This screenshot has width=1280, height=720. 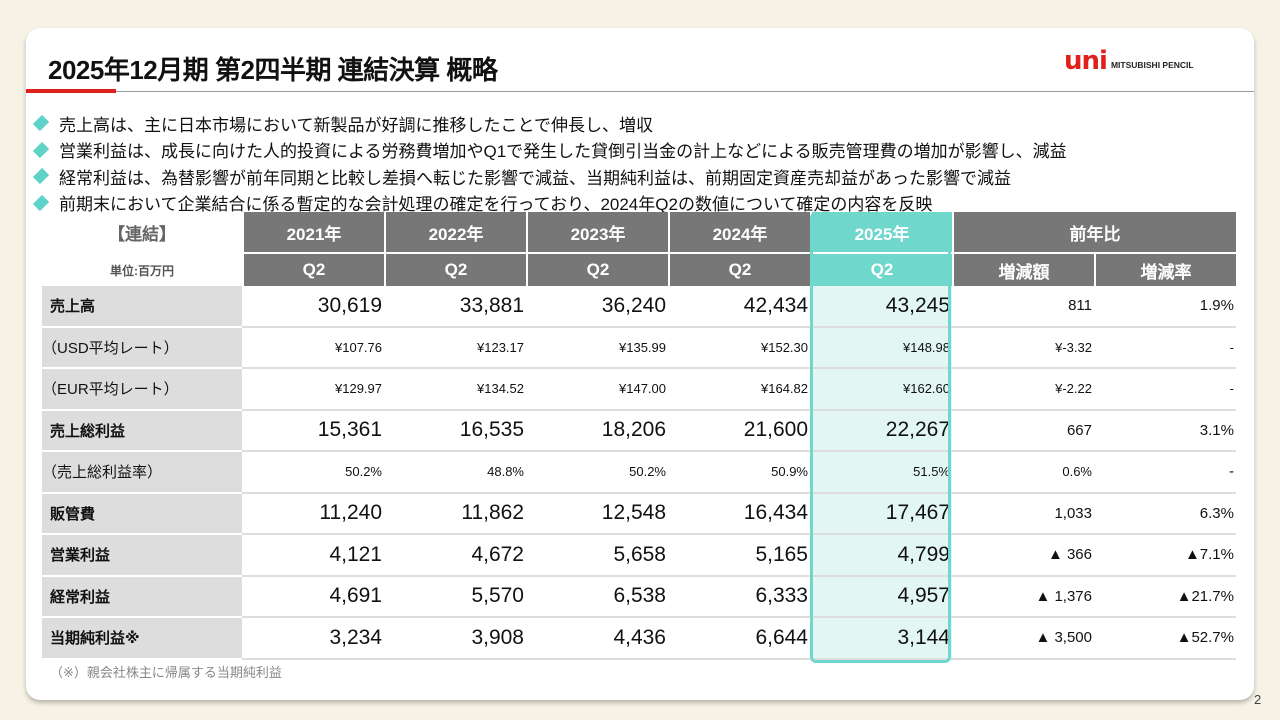 I want to click on row-label: 販管費, so click(x=142, y=514).